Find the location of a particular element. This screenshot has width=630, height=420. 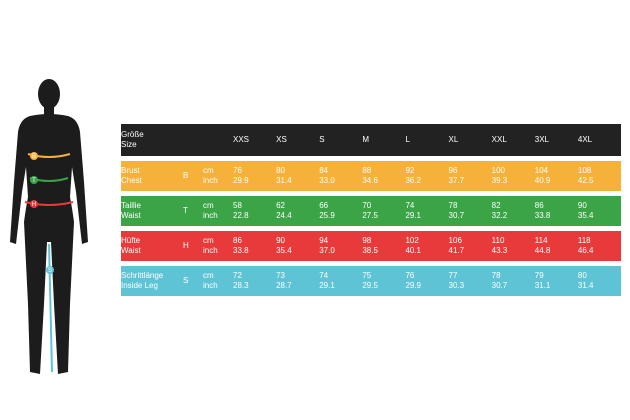

value-cm: 98 is located at coordinates (367, 240).